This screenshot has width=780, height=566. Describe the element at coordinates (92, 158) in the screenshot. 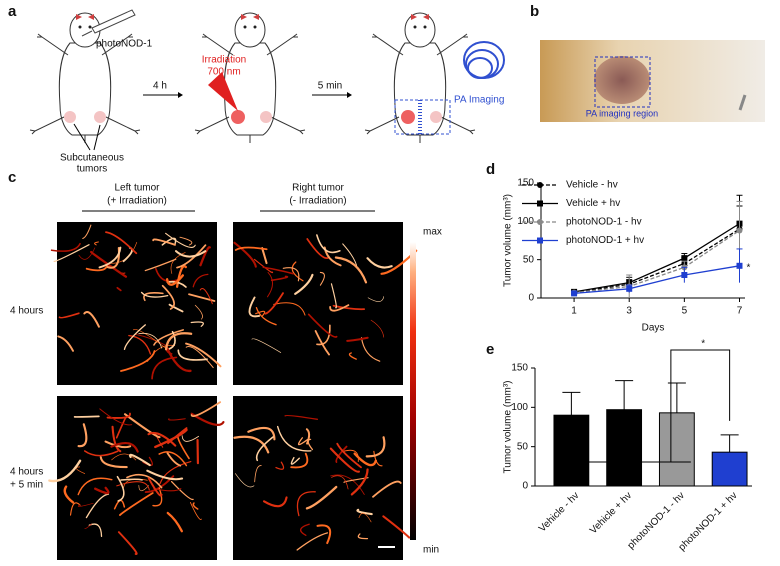

I see `schematic-label: Subcutaneous` at that location.